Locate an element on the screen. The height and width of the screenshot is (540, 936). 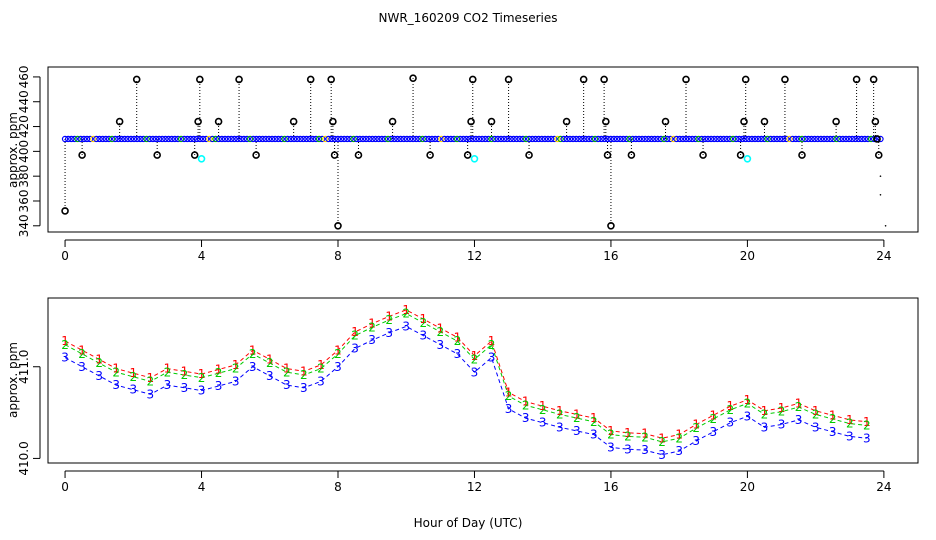
top-y-tick-label: 460 is located at coordinates (24, 76).